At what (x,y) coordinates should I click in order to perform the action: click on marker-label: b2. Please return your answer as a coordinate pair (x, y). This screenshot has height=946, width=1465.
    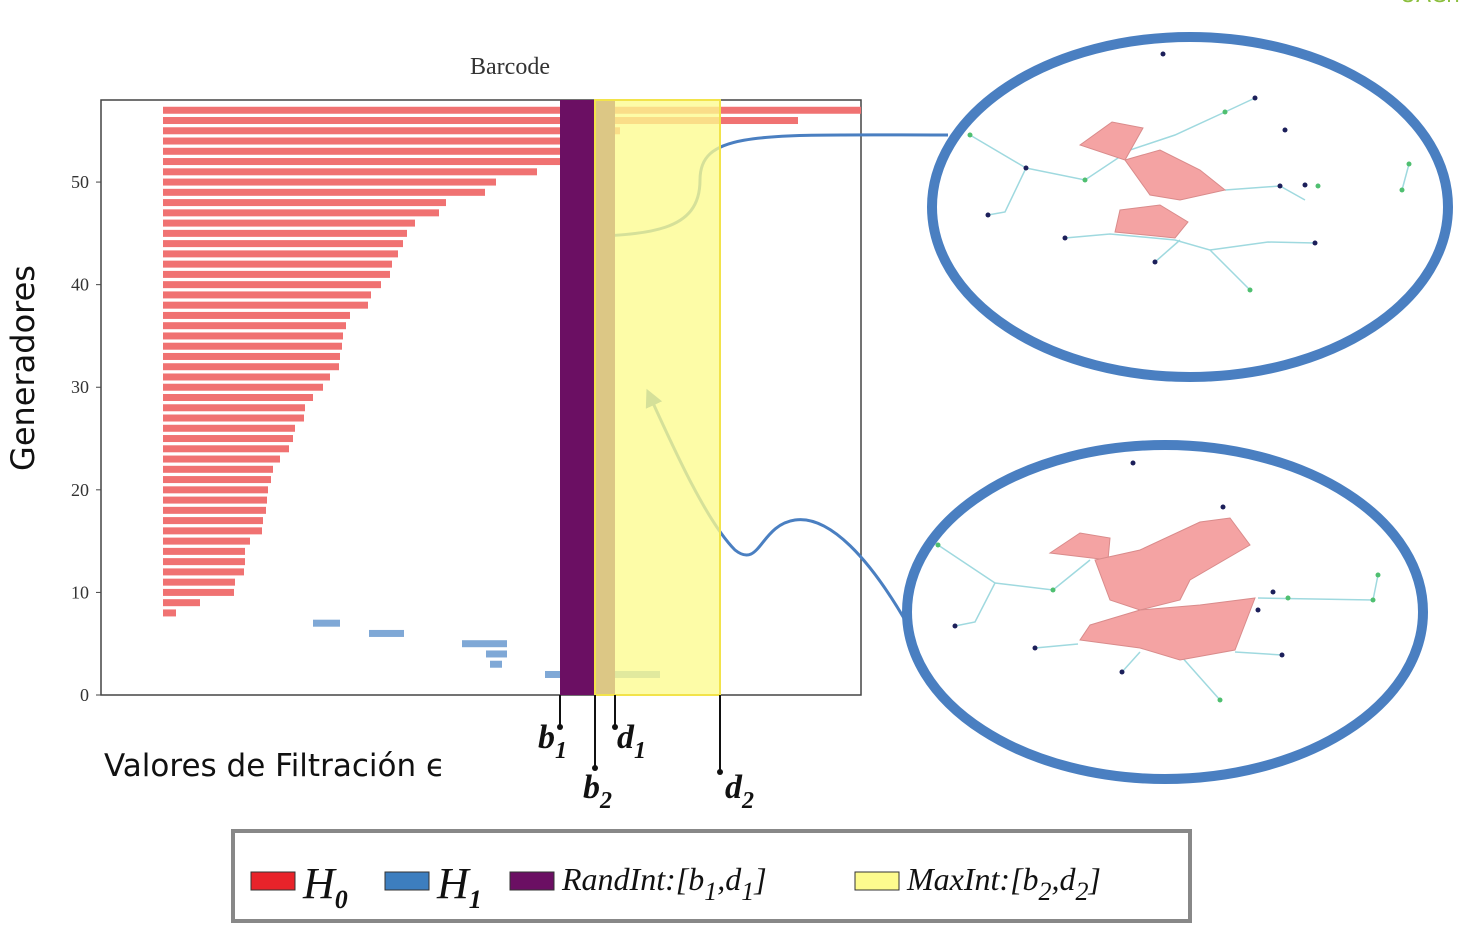
    Looking at the image, I should click on (597, 791).